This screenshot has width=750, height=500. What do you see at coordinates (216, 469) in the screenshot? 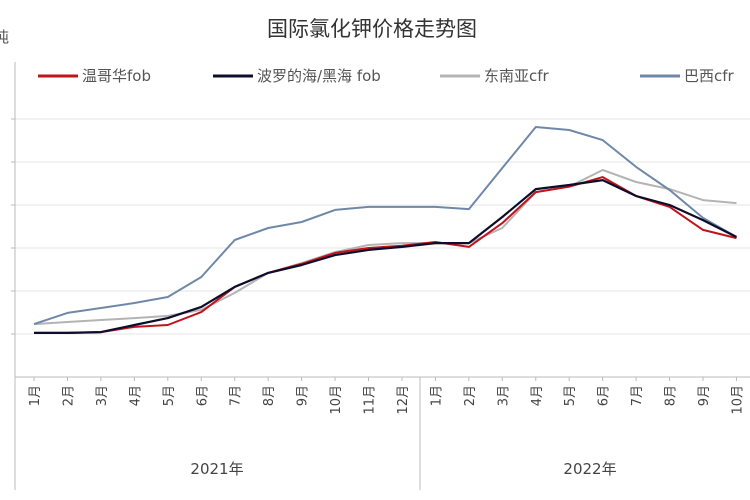
I see `year-label: 2021年` at bounding box center [216, 469].